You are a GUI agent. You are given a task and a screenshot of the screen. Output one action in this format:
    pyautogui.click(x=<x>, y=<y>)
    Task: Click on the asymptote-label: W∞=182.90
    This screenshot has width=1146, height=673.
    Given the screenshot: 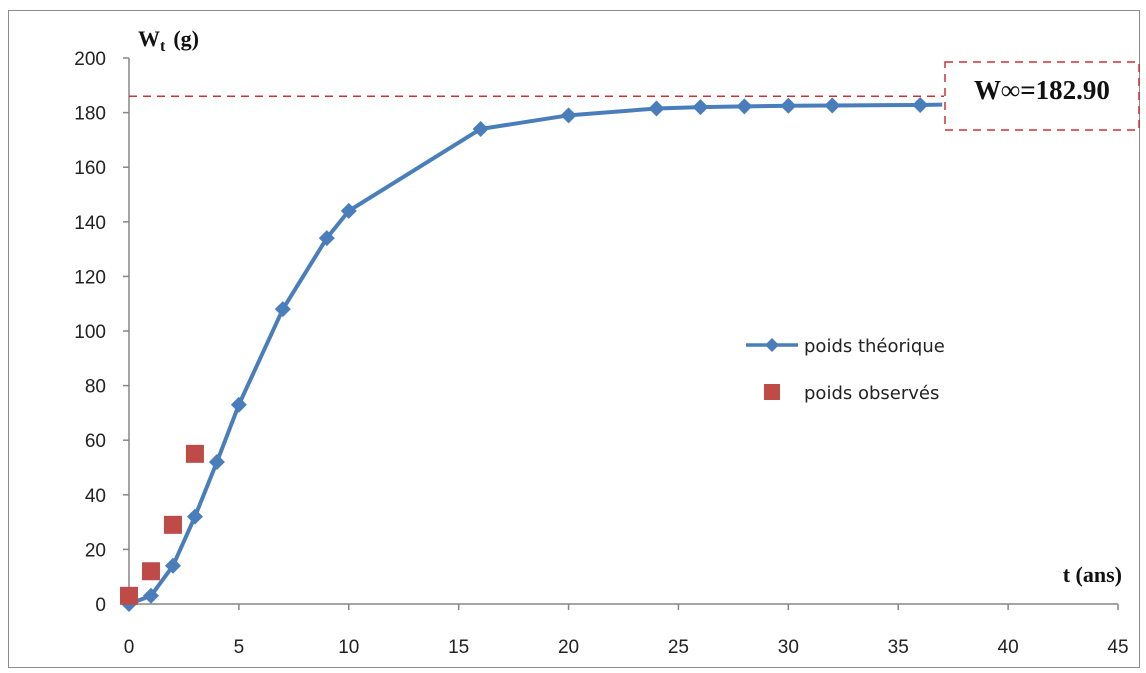 What is the action you would take?
    pyautogui.click(x=1042, y=90)
    